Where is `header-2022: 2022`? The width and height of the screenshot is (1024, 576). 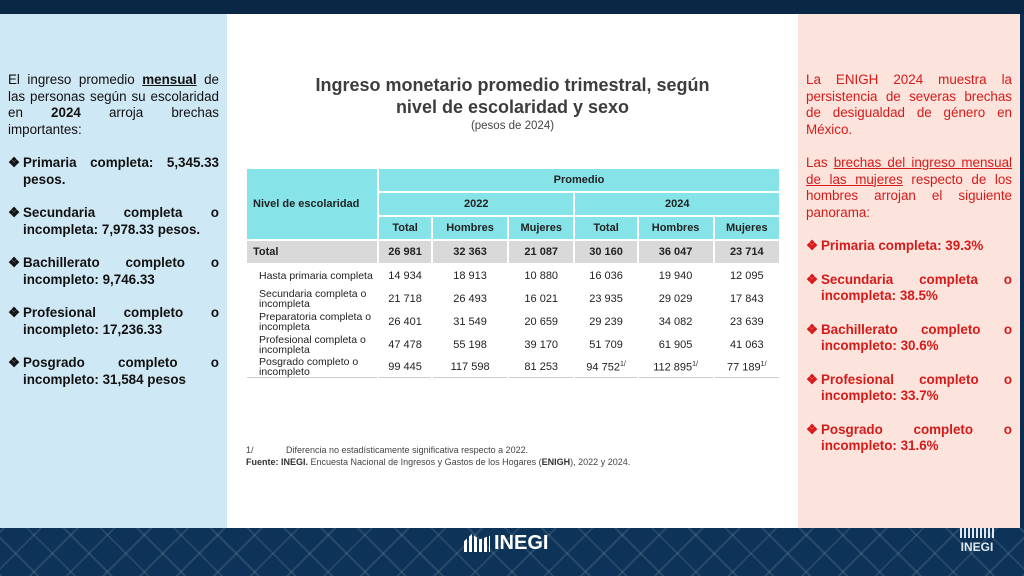 header-2022: 2022 is located at coordinates (476, 204).